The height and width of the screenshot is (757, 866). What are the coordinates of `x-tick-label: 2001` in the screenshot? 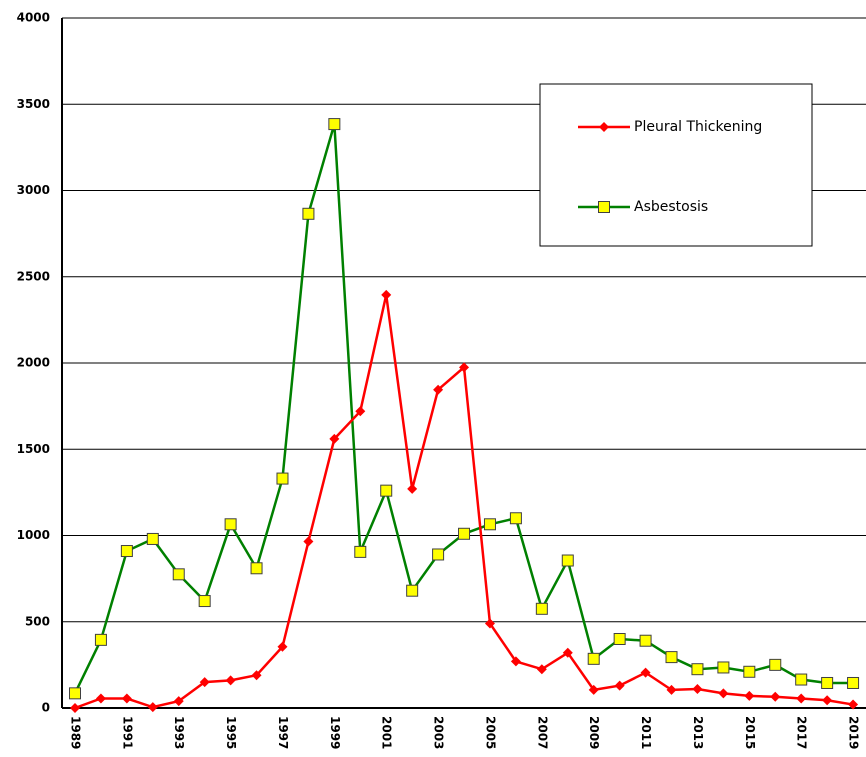 It's located at (387, 732).